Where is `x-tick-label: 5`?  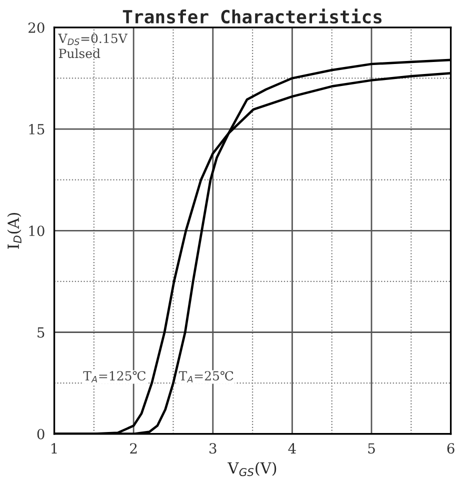 x-tick-label: 5 is located at coordinates (371, 448).